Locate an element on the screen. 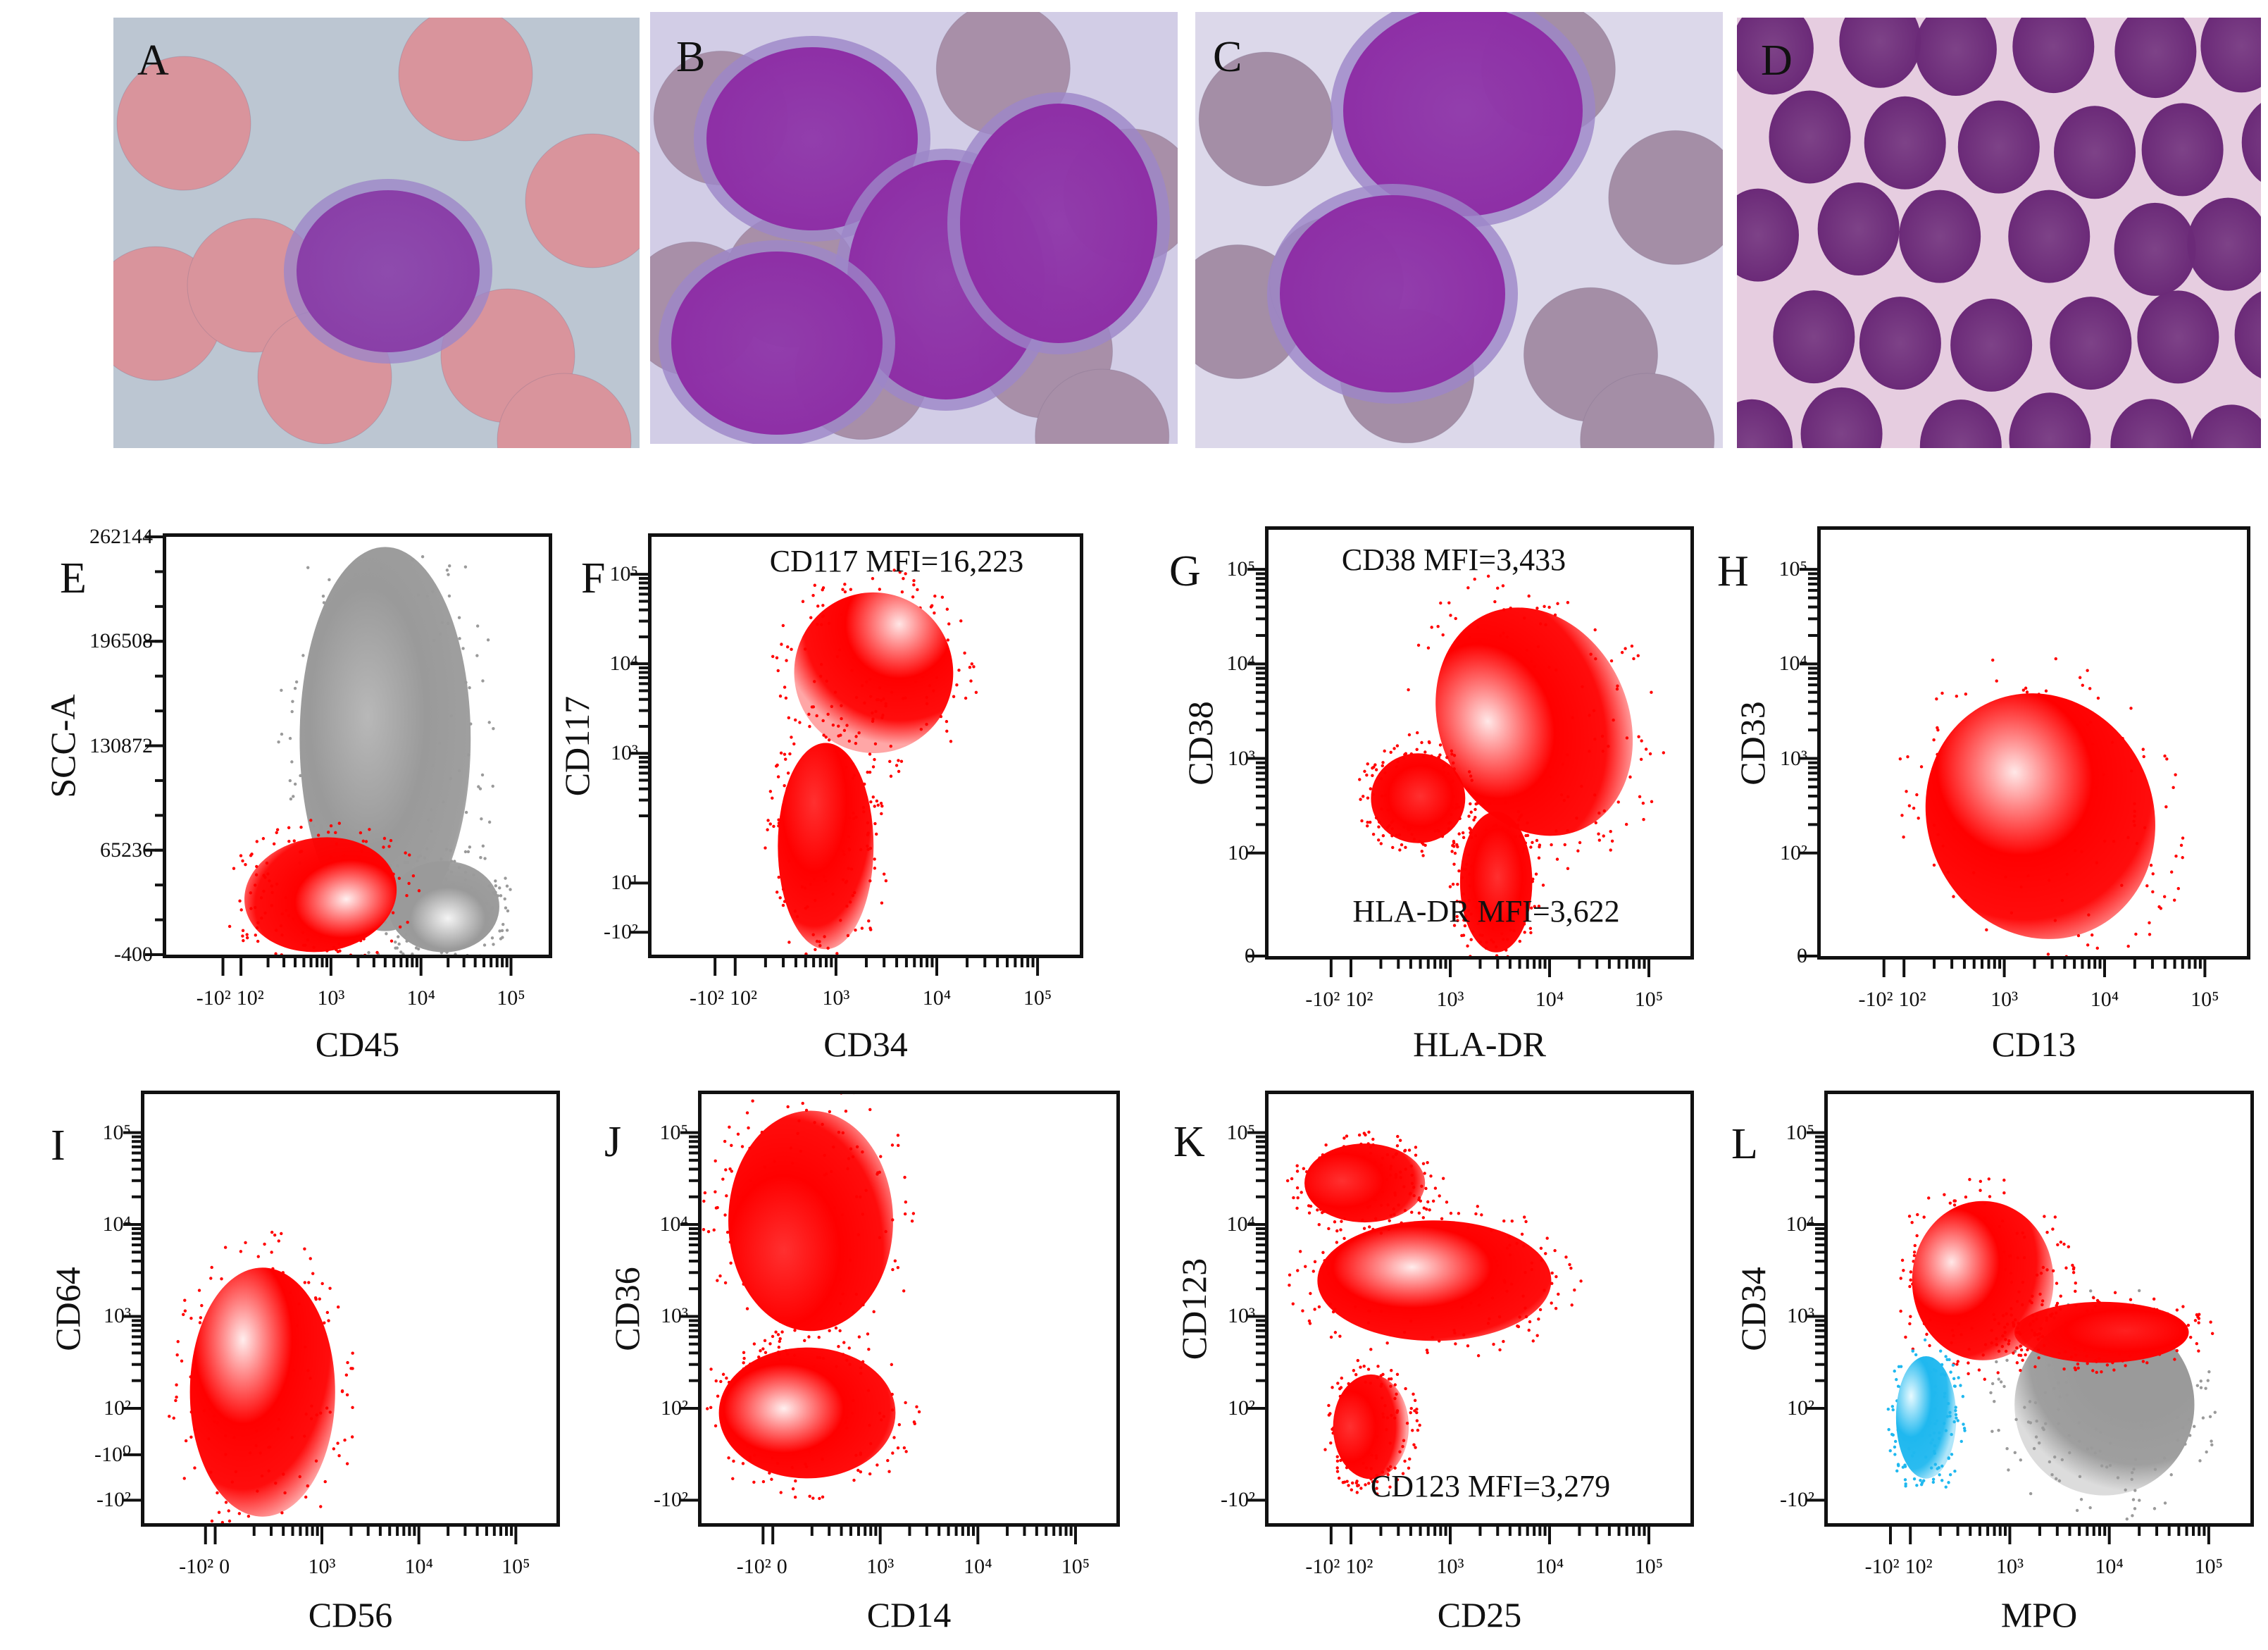 The height and width of the screenshot is (1650, 2268). scatter-plot-l is located at coordinates (2031, 1317).